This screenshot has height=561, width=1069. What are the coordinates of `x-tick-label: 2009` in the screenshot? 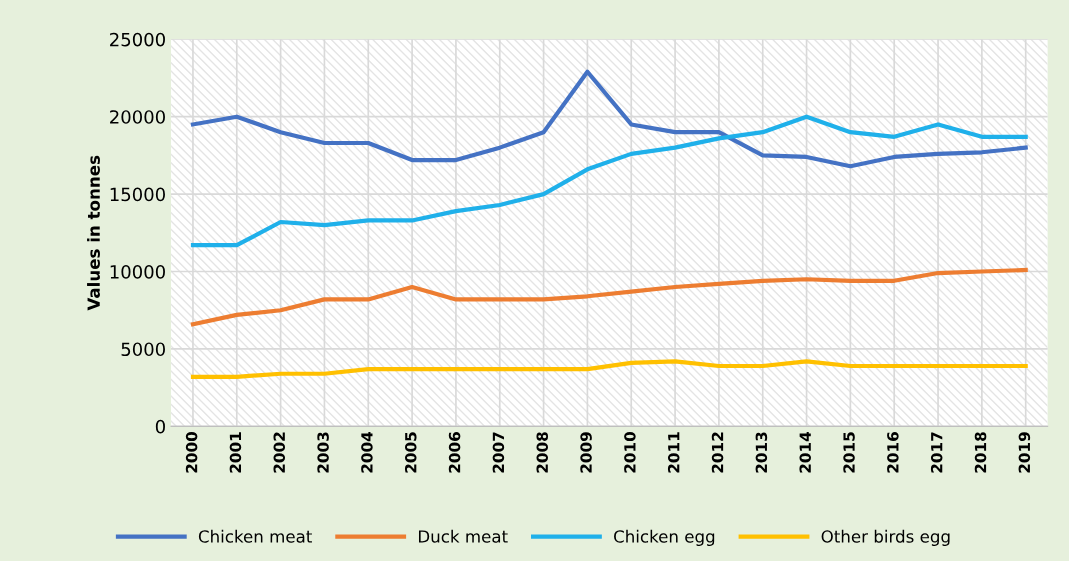 It's located at (586, 452).